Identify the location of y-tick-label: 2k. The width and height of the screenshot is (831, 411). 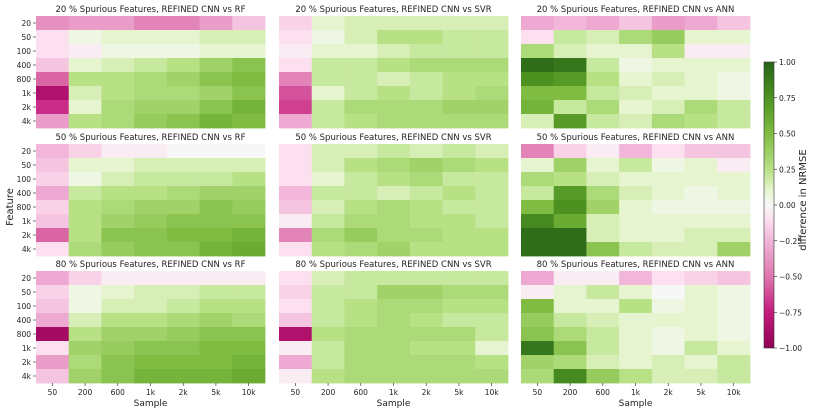
(27, 235).